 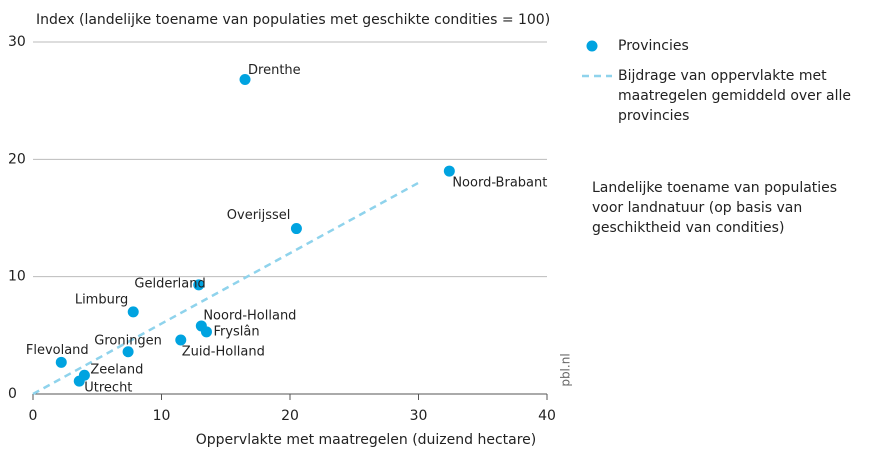 I want to click on point-label: Utrecht, so click(x=108, y=388).